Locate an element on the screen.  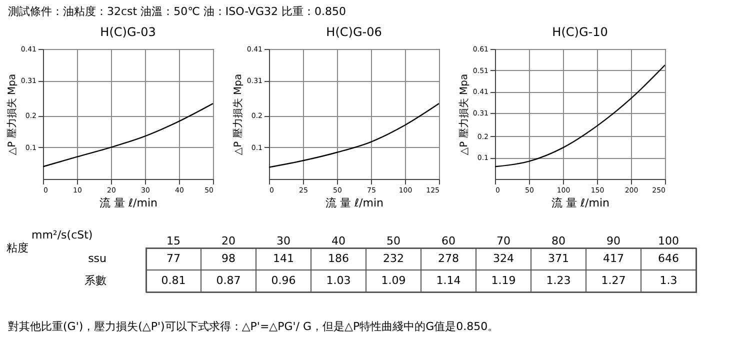
data-label: 1.09 is located at coordinates (393, 280).